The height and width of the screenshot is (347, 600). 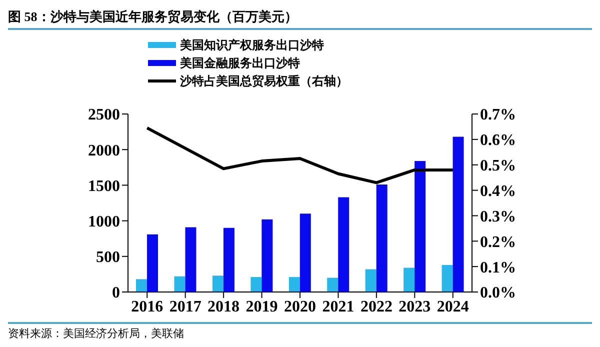 I want to click on legend-label: 沙特占美国总贸易权重（右轴）, so click(x=264, y=81).